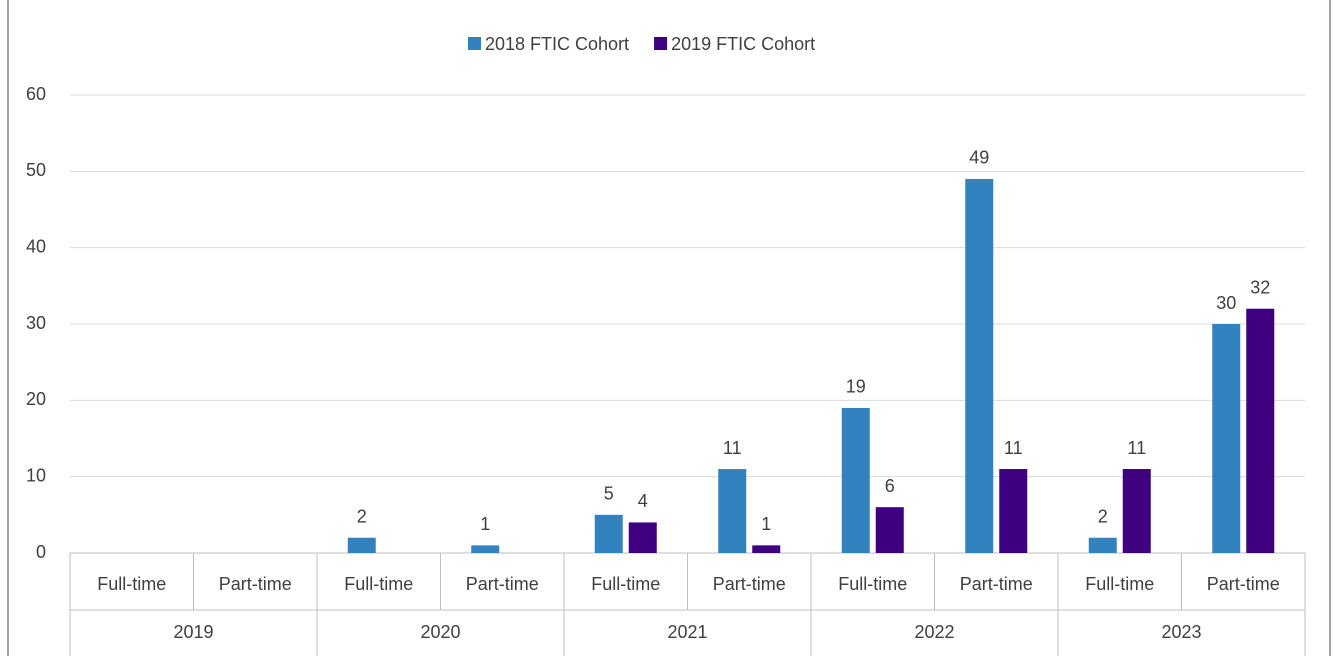 The image size is (1335, 656). I want to click on legend-label: 2018 FTIC Cohort, so click(557, 44).